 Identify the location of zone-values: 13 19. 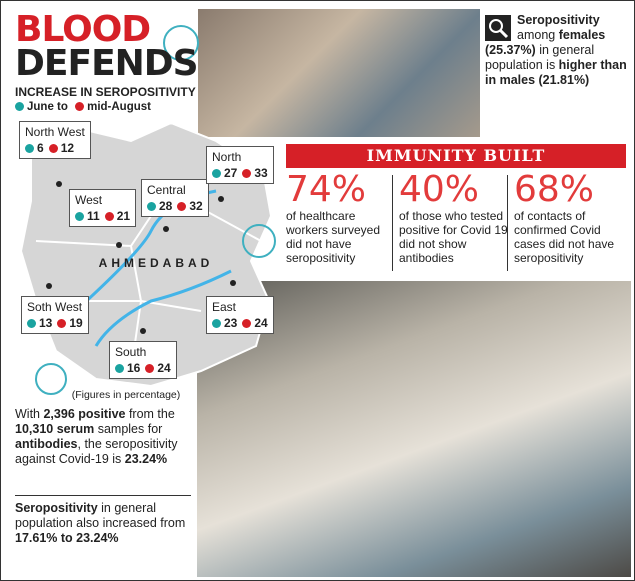
(55, 323).